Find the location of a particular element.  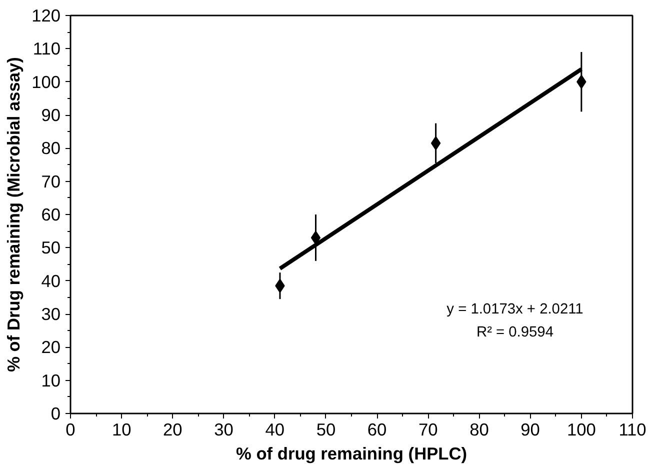

y-tick-label: 60 is located at coordinates (51, 214).